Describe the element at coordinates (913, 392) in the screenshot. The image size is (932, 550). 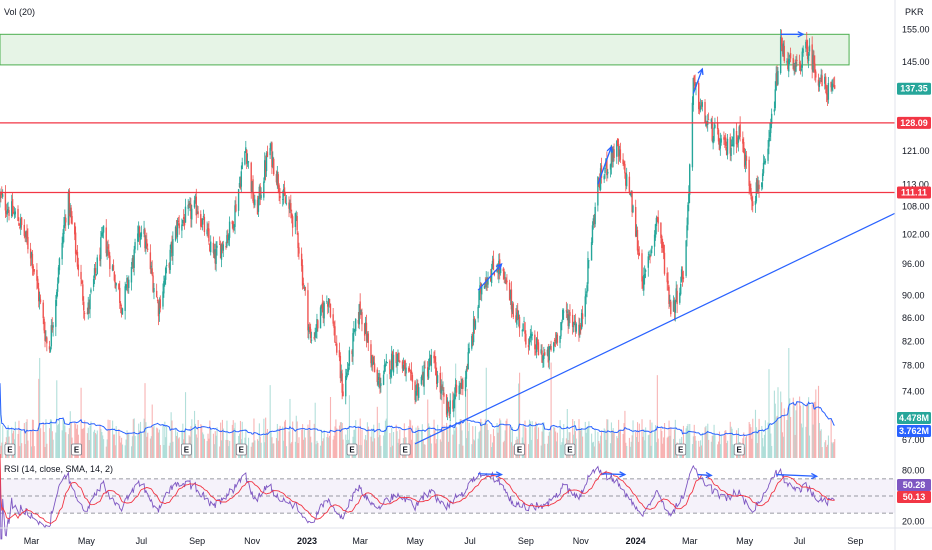
I see `price-tick-label: 74.00` at that location.